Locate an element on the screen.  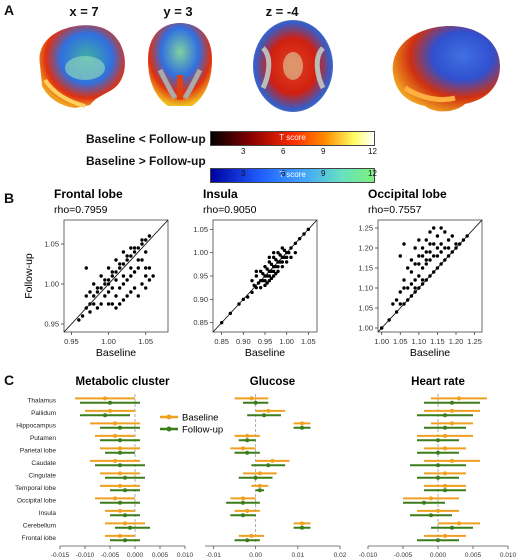
y-tick-label: 0.85 is located at coordinates (200, 322).